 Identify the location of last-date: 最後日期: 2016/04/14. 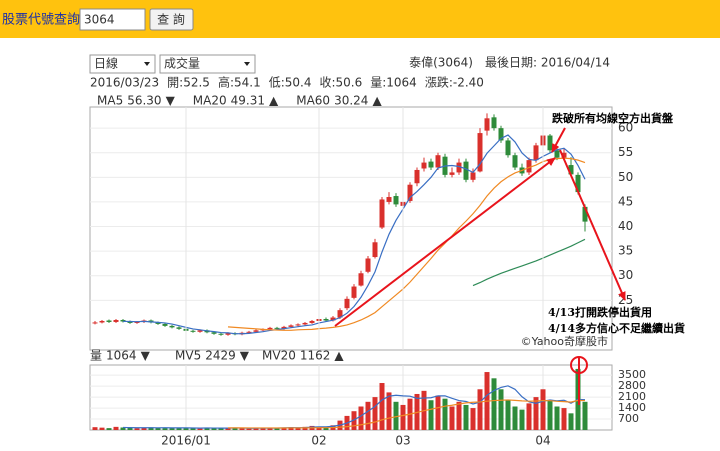
(547, 63).